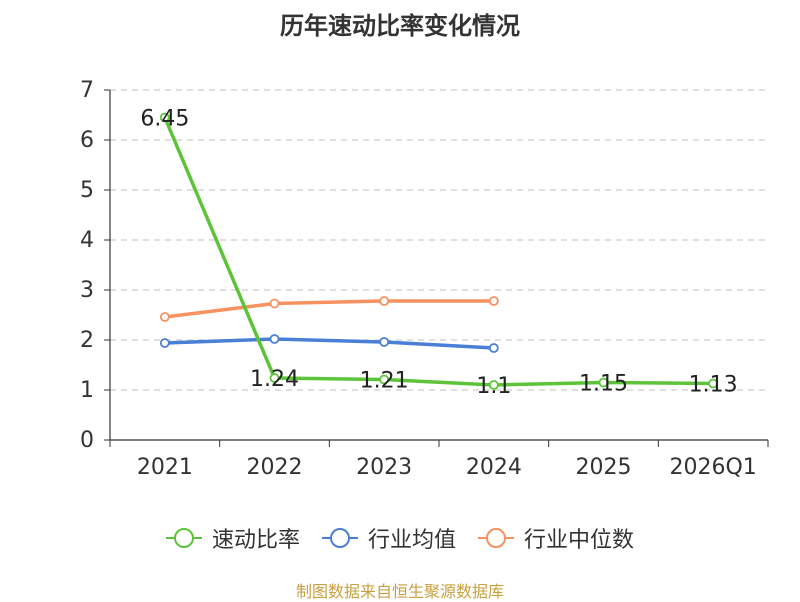 The image size is (800, 602). I want to click on chart-legend: 速动比率 行业均值 行业中位数, so click(400, 538).